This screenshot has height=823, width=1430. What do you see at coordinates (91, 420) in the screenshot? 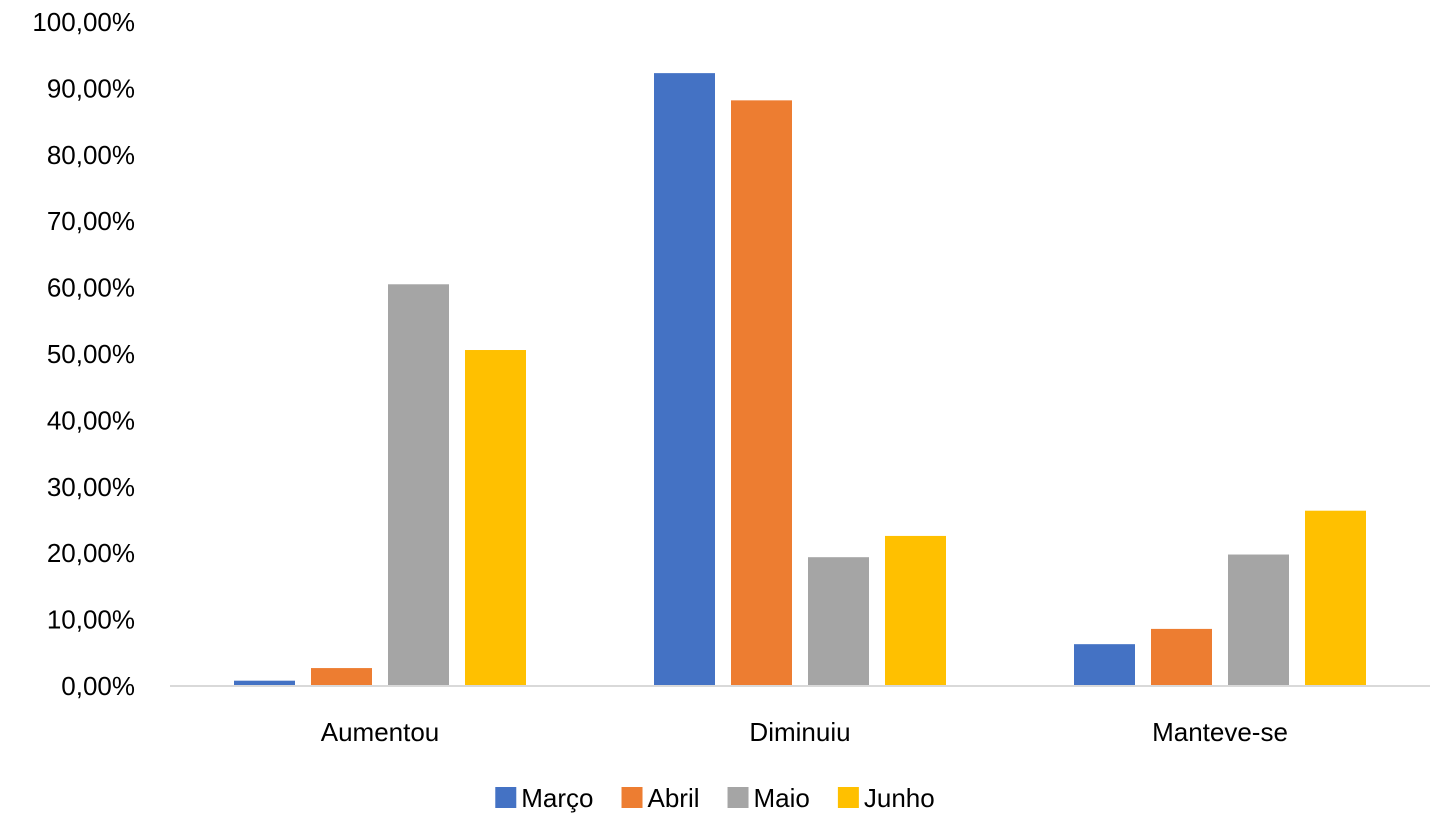
I see `y-tick-label: 40,00%` at bounding box center [91, 420].